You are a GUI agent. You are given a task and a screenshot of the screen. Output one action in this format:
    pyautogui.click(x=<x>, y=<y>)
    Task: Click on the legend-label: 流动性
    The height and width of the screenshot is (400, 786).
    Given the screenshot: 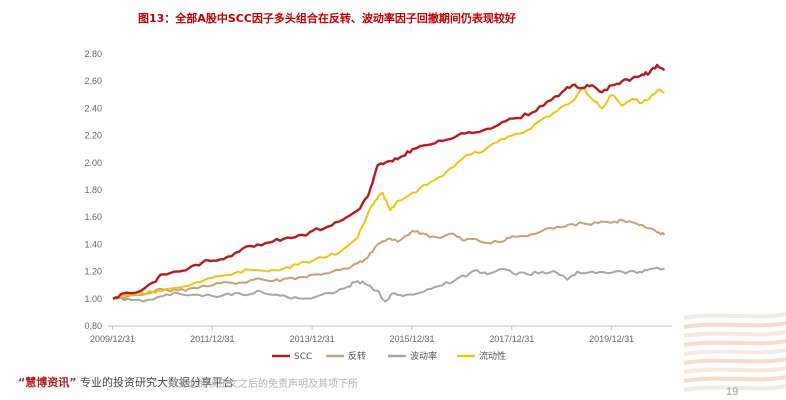 What is the action you would take?
    pyautogui.click(x=492, y=356)
    